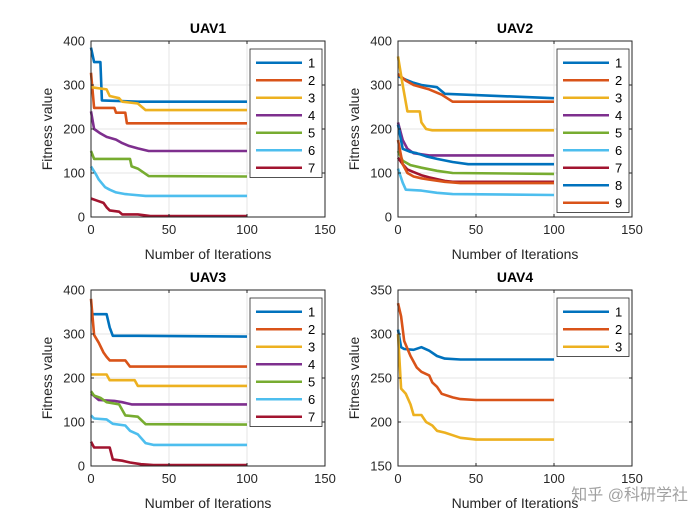 The height and width of the screenshot is (525, 700). What do you see at coordinates (515, 28) in the screenshot?
I see `chart-title: UAV2` at bounding box center [515, 28].